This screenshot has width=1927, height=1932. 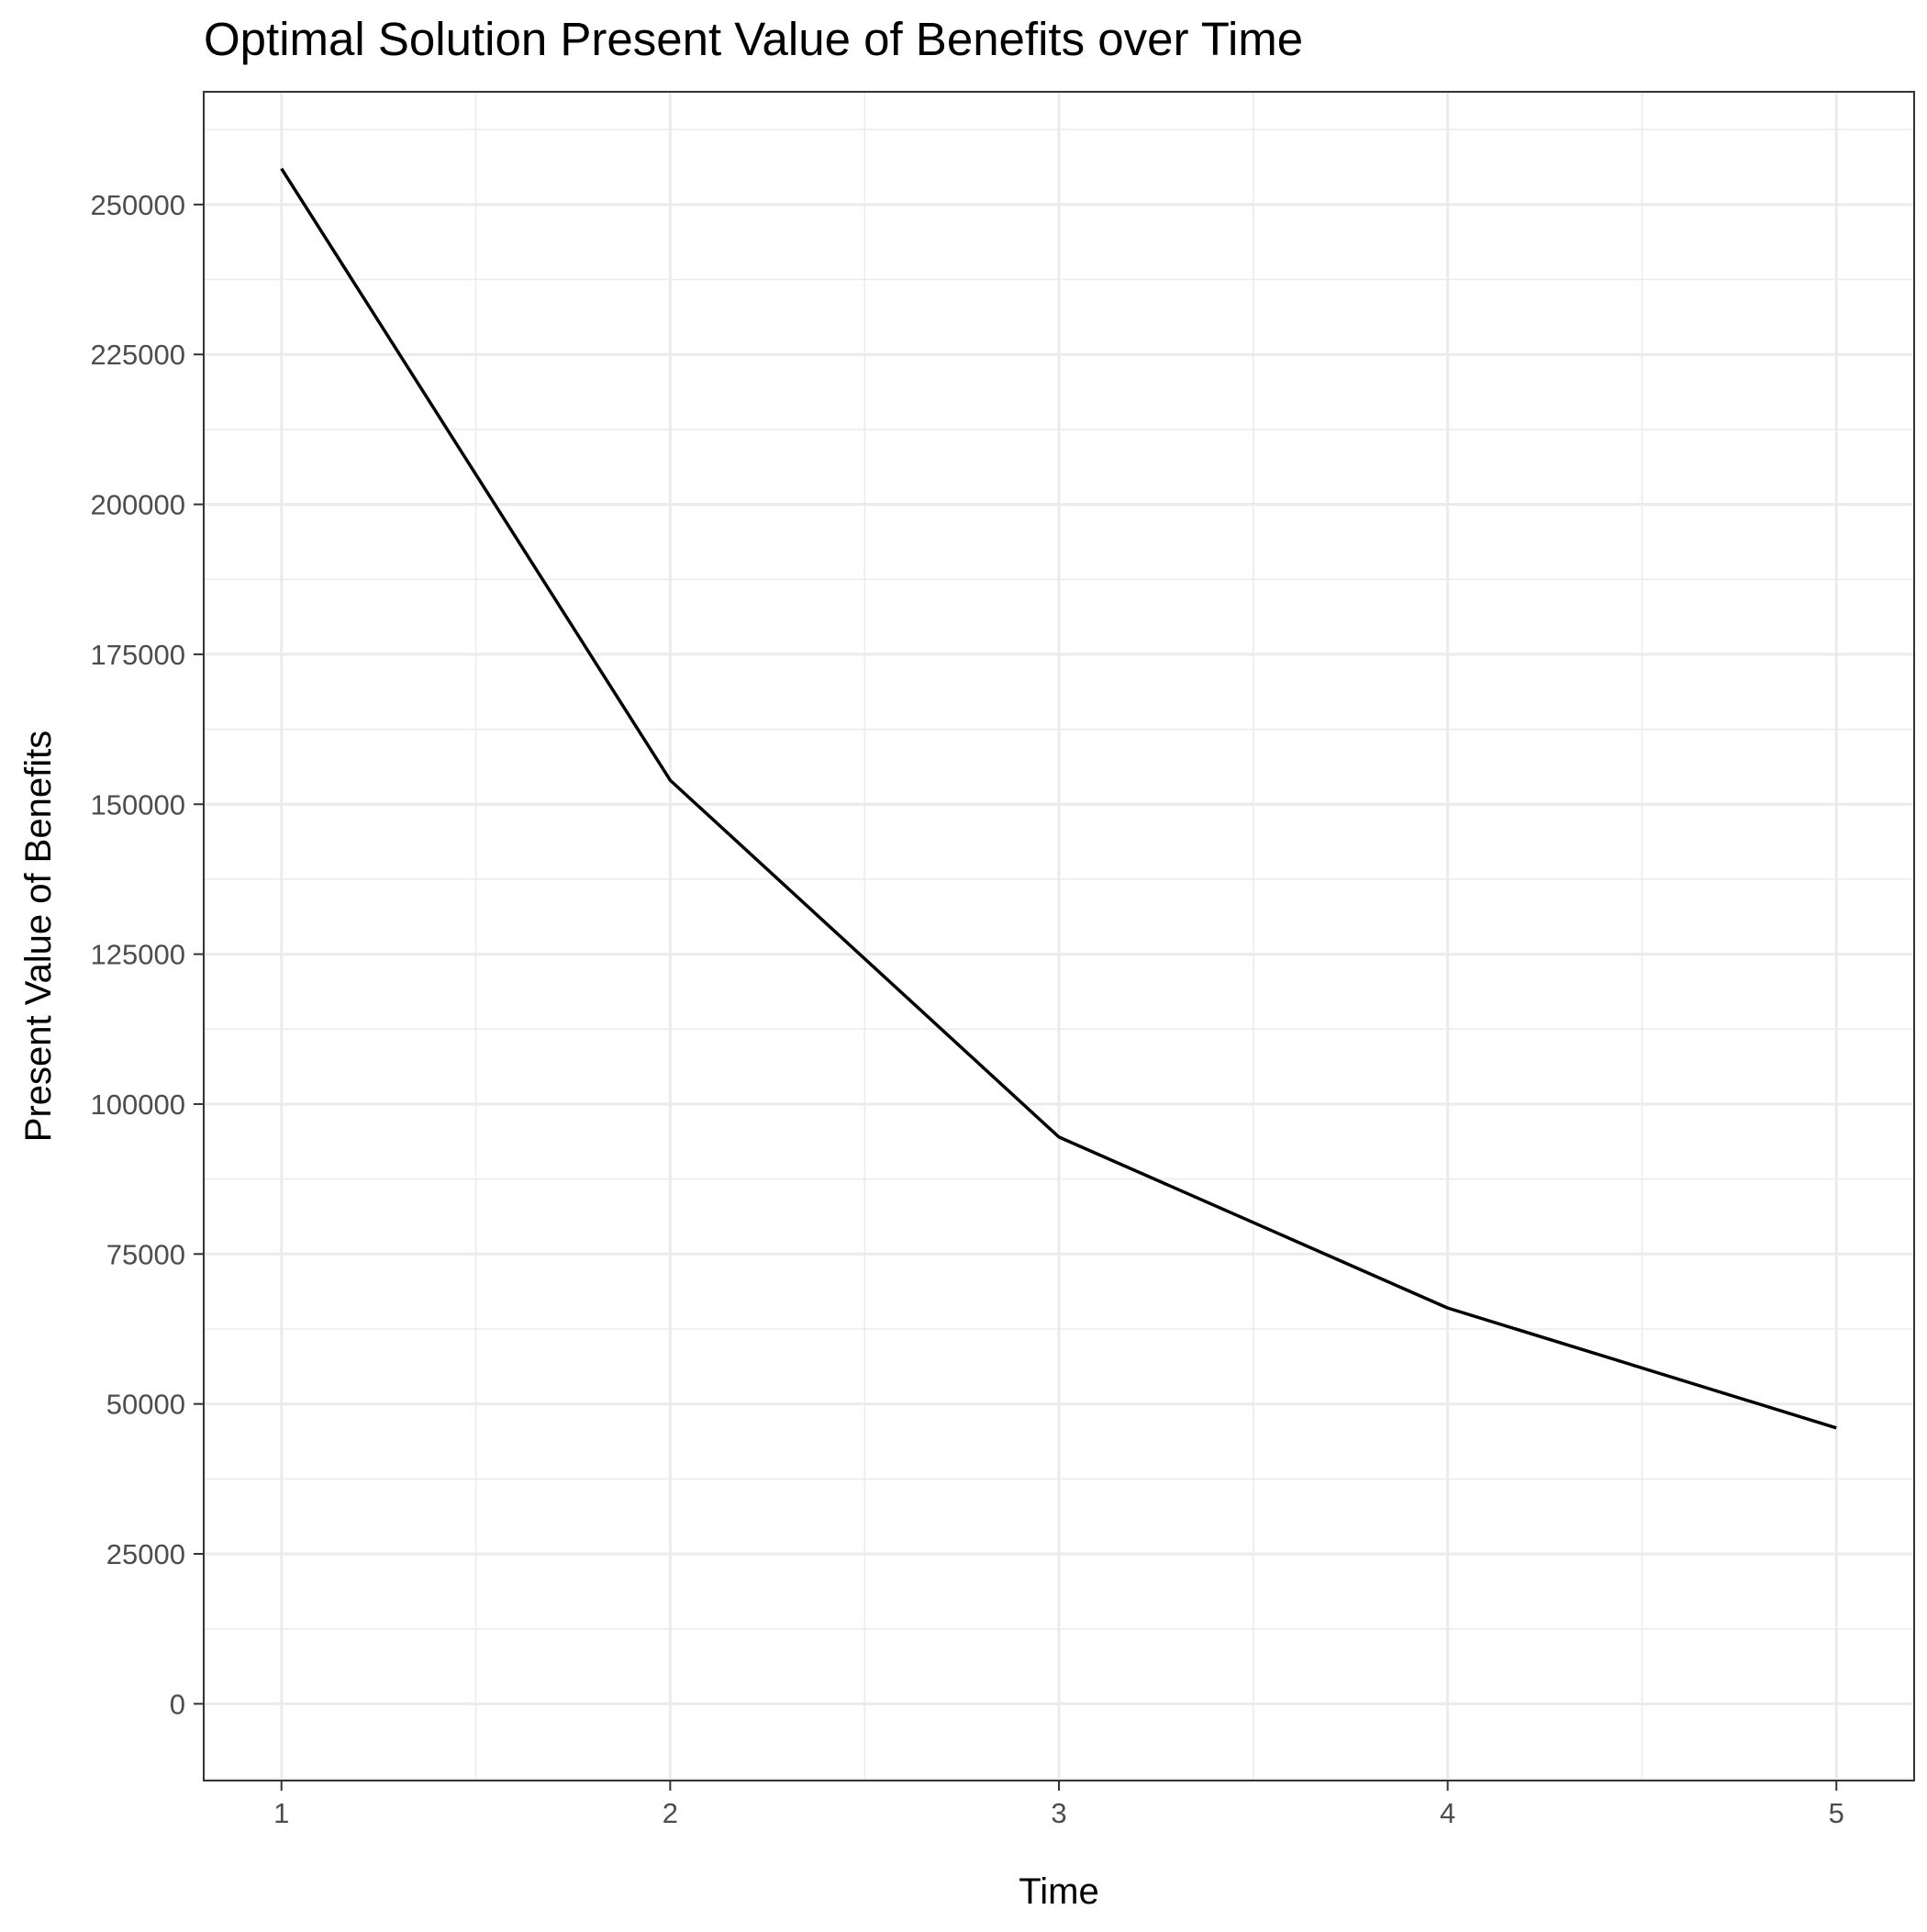 What do you see at coordinates (145, 1405) in the screenshot?
I see `y-tick-label: 50000` at bounding box center [145, 1405].